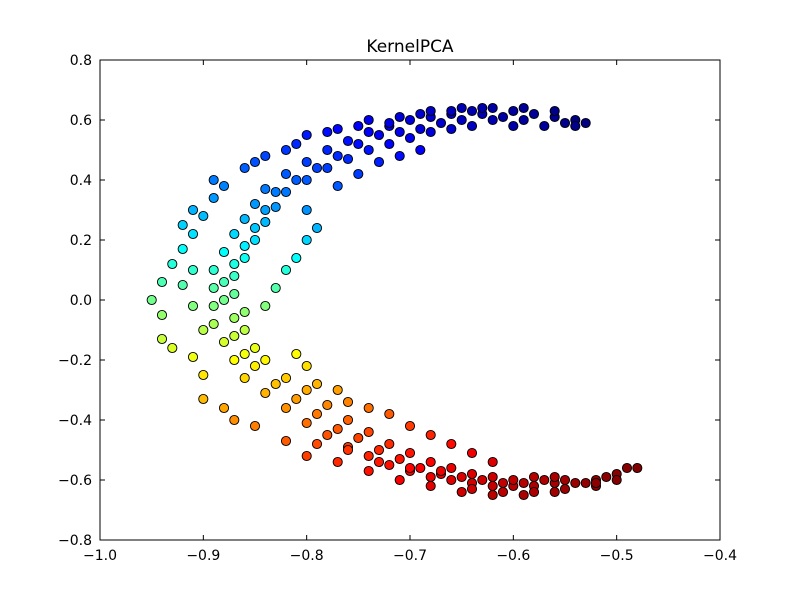 The image size is (800, 600). Describe the element at coordinates (307, 556) in the screenshot. I see `x-tick-label: −0.8` at that location.